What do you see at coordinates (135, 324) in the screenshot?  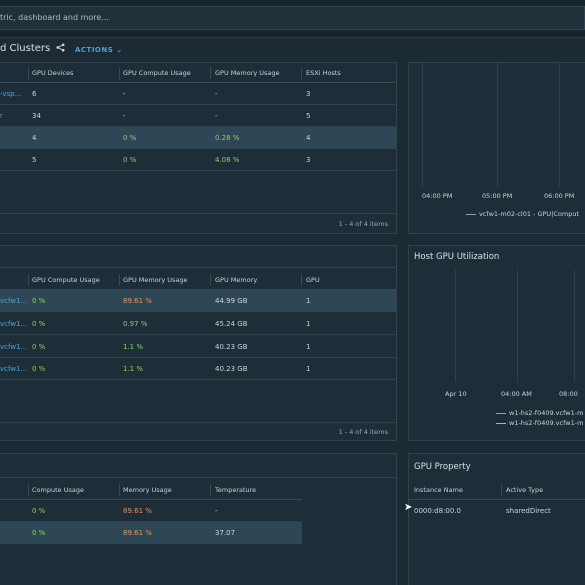 I see `memory-usage: 0.97 %` at bounding box center [135, 324].